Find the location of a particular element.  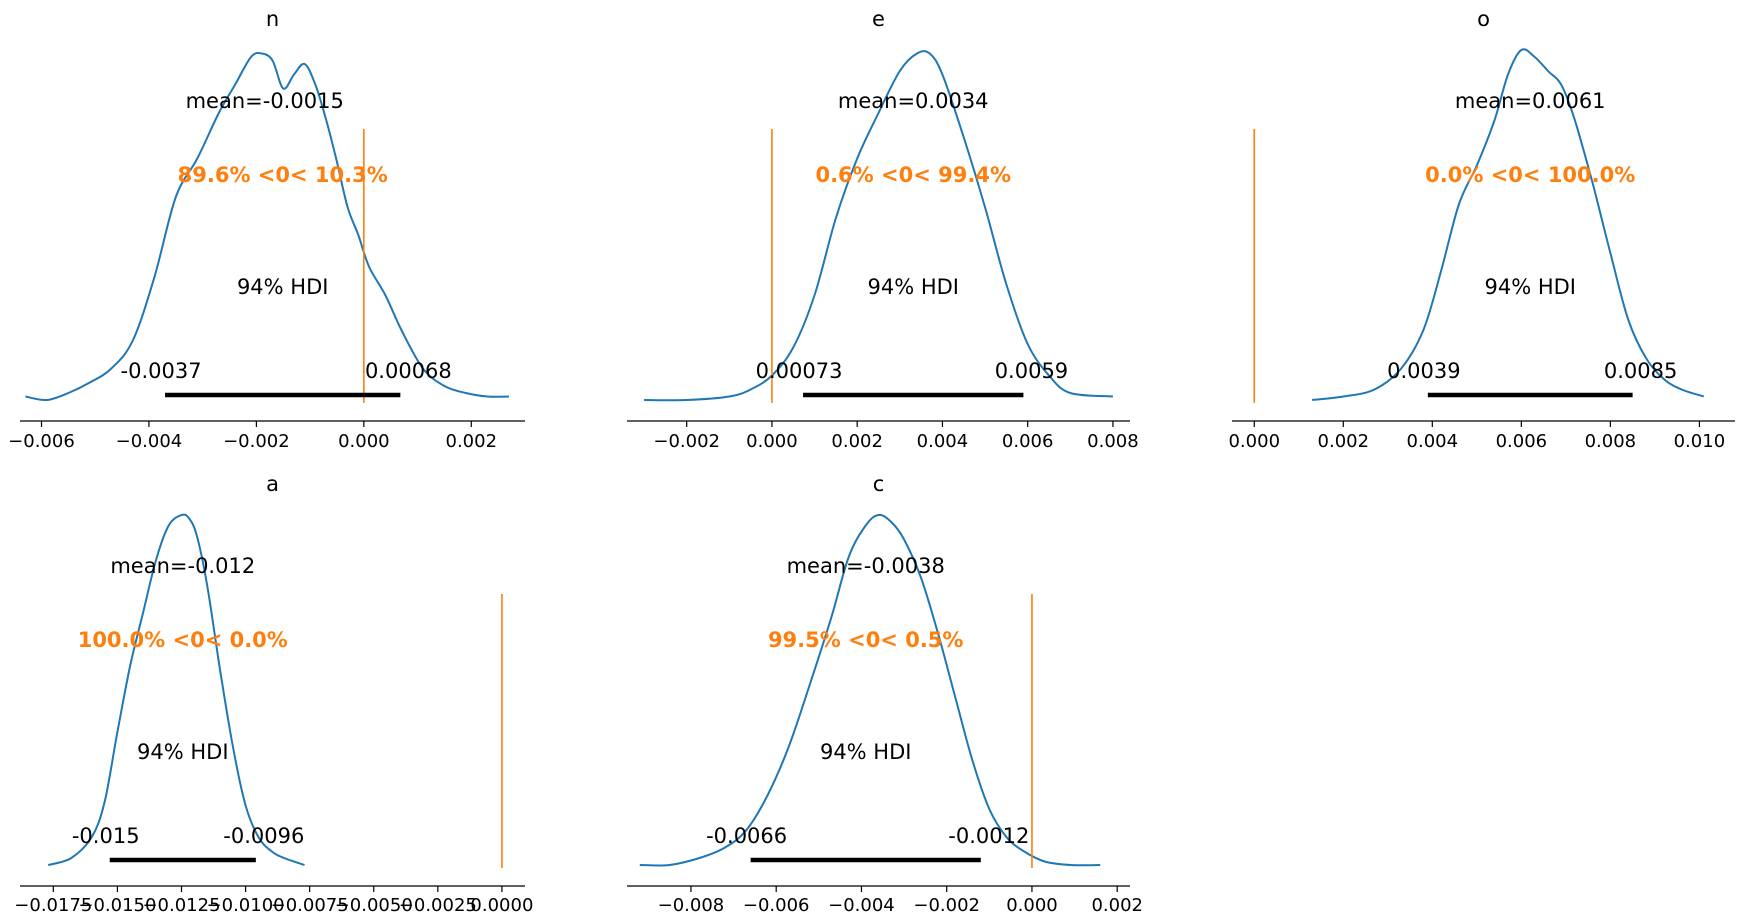

reference-percent-label: 100.0% <0< 0.0% is located at coordinates (183, 640).